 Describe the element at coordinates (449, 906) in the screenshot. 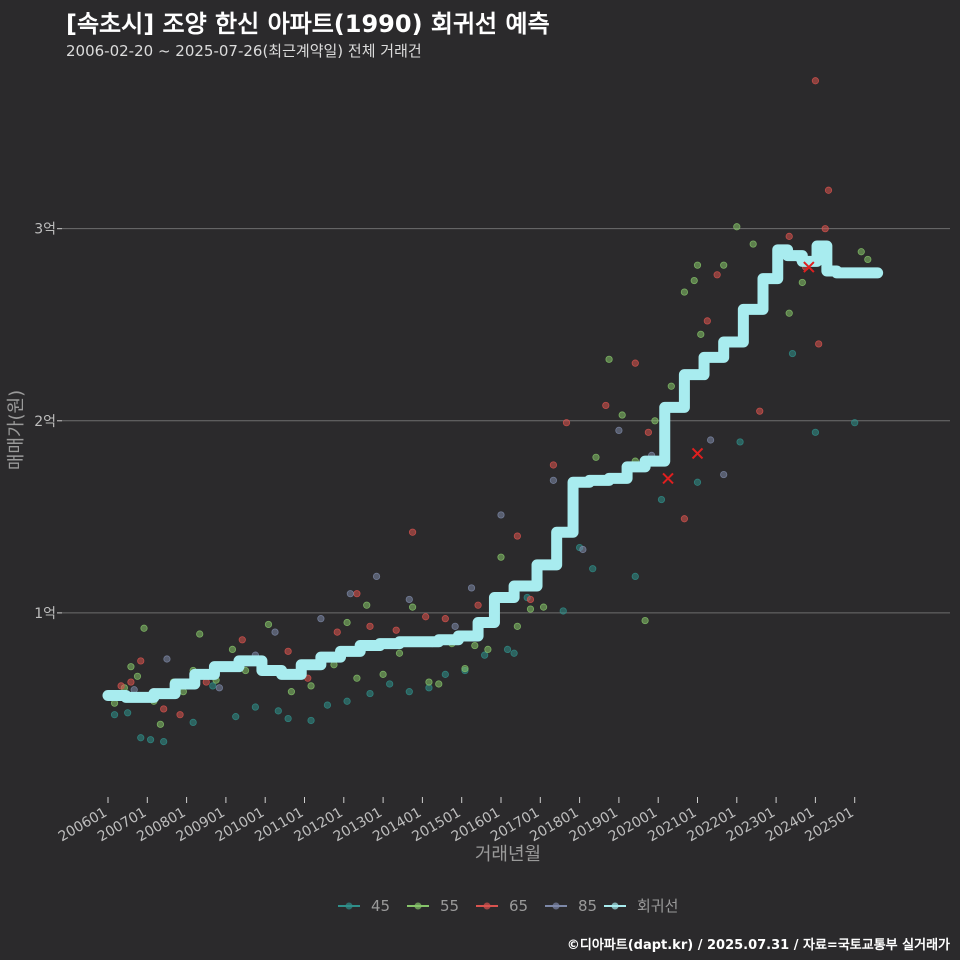

I see `legend-label: 55` at that location.